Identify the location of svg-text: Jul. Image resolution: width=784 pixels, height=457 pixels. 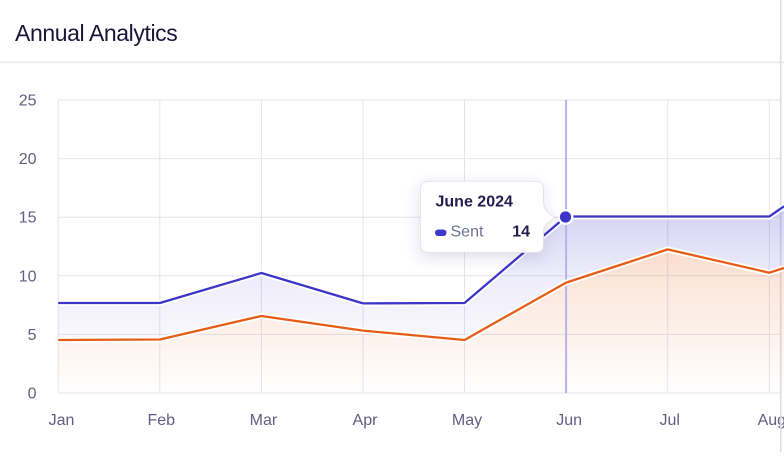
(669, 420).